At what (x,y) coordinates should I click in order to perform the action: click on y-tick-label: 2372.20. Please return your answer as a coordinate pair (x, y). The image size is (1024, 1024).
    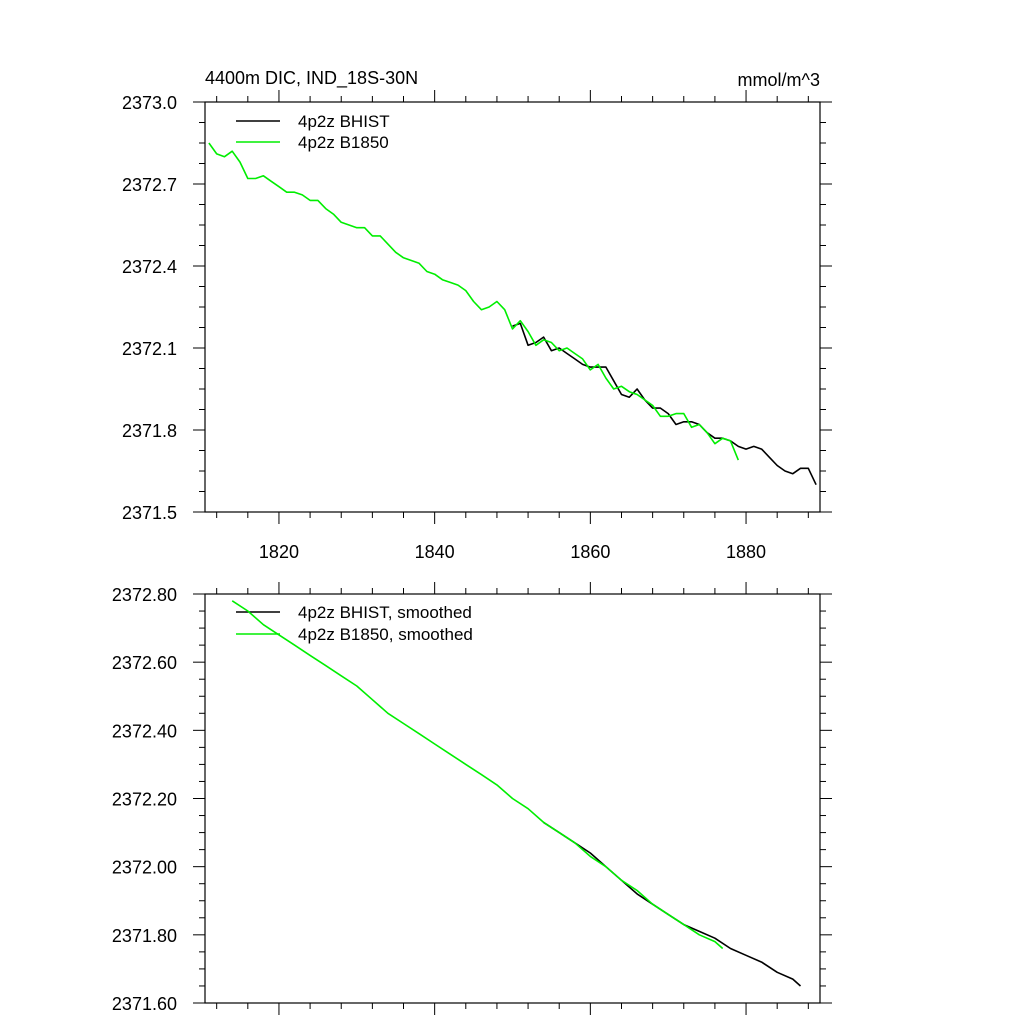
    Looking at the image, I should click on (144, 800).